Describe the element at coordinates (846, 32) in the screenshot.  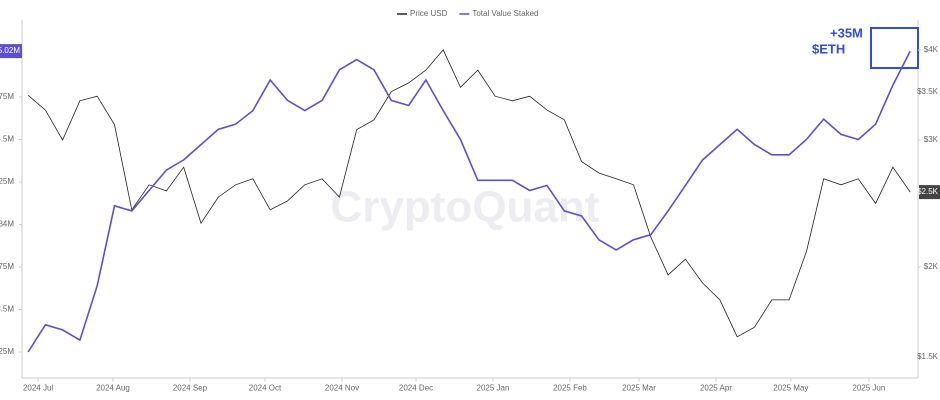
I see `annotation: +35M` at that location.